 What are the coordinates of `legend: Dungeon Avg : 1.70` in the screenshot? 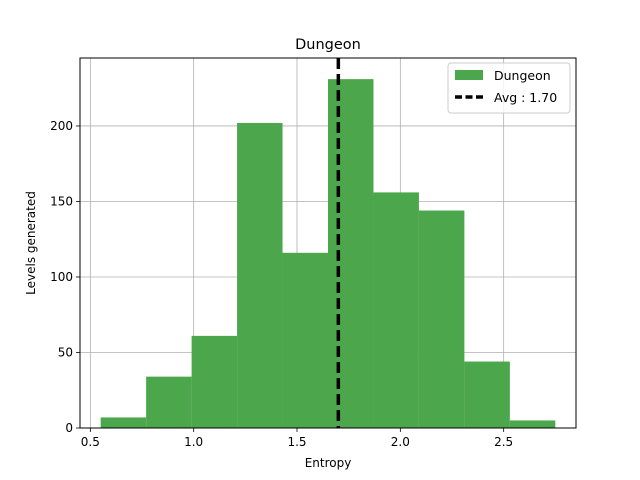 It's located at (509, 88).